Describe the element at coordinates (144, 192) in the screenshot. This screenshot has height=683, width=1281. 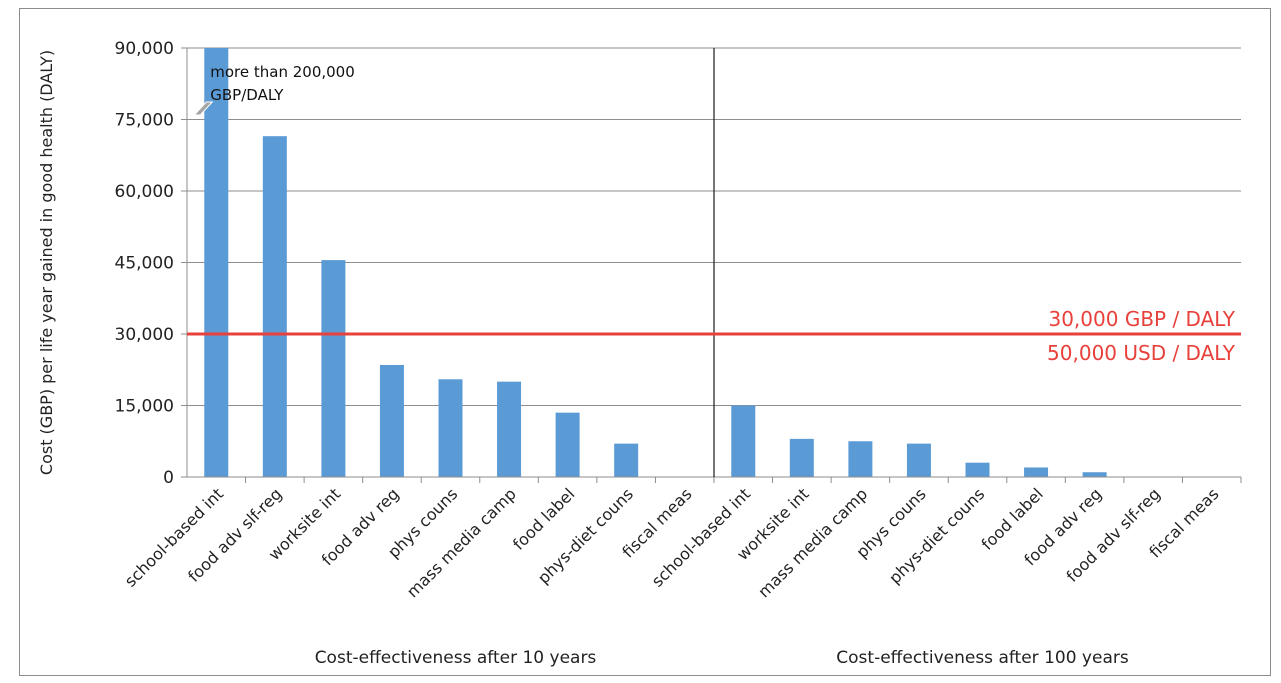
I see `y-tick-label: 60,000` at that location.